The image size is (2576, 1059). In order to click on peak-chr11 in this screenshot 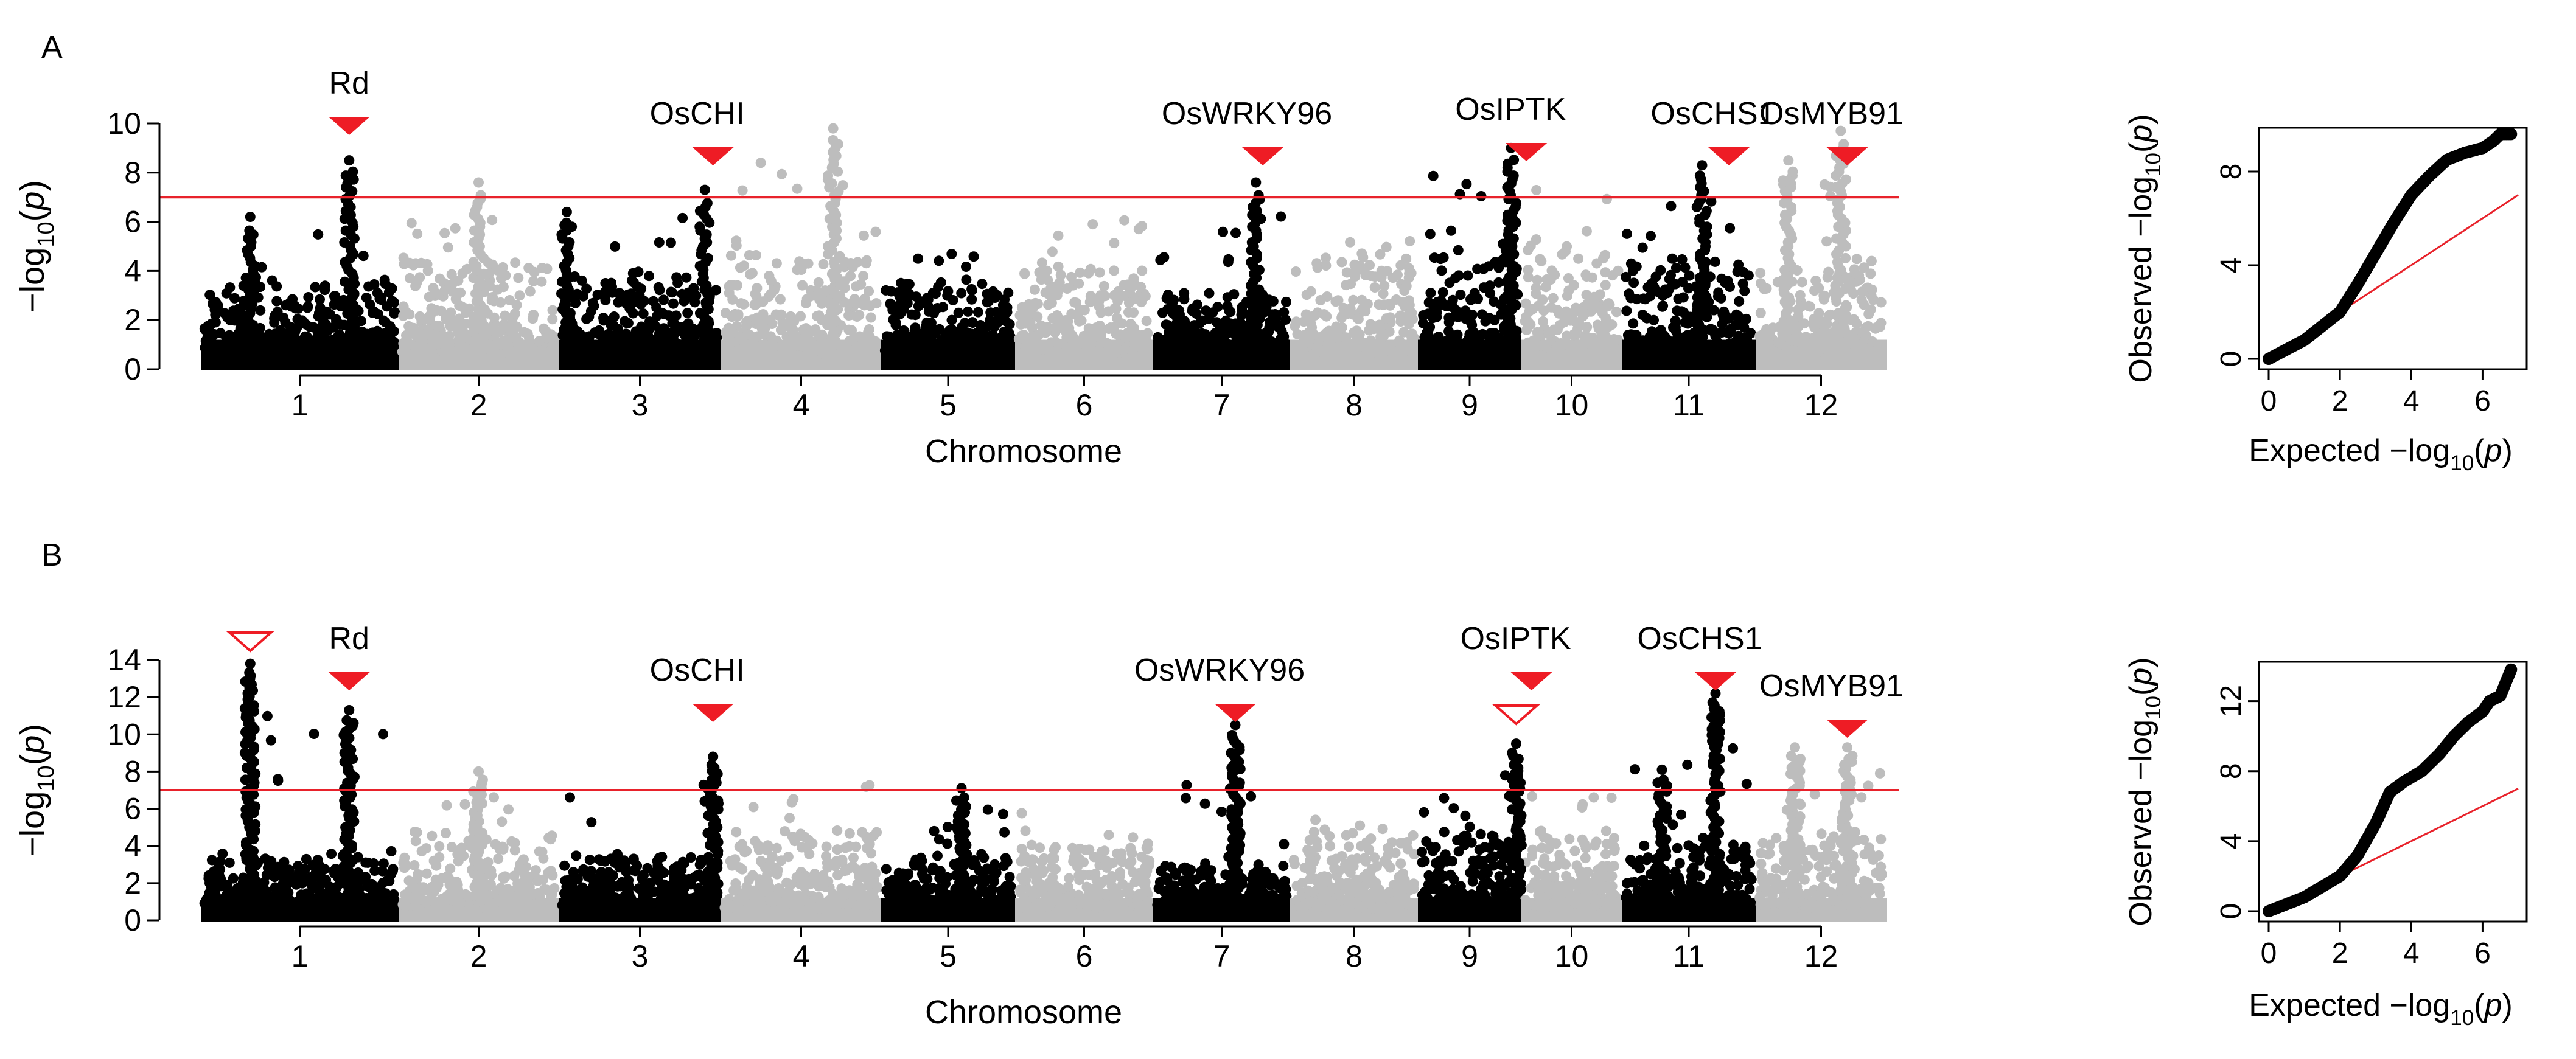, I will do `click(1702, 255)`.